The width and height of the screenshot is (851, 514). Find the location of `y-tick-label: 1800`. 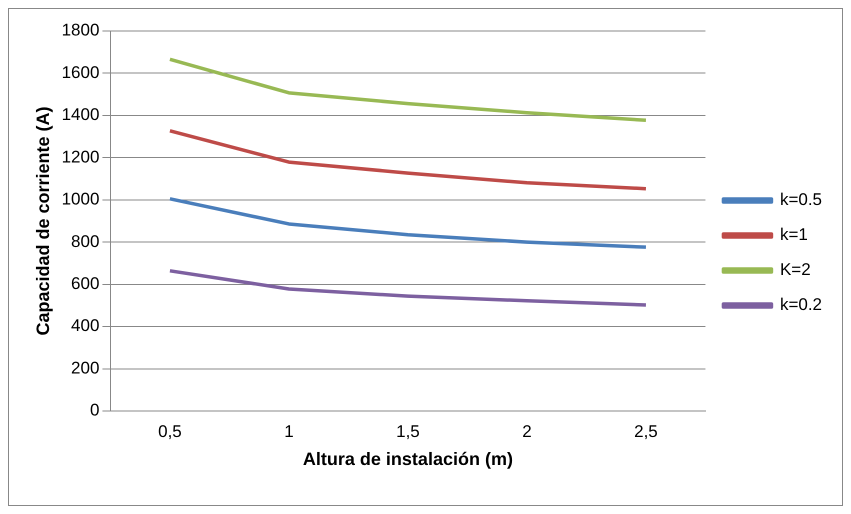

y-tick-label: 1800 is located at coordinates (81, 30).